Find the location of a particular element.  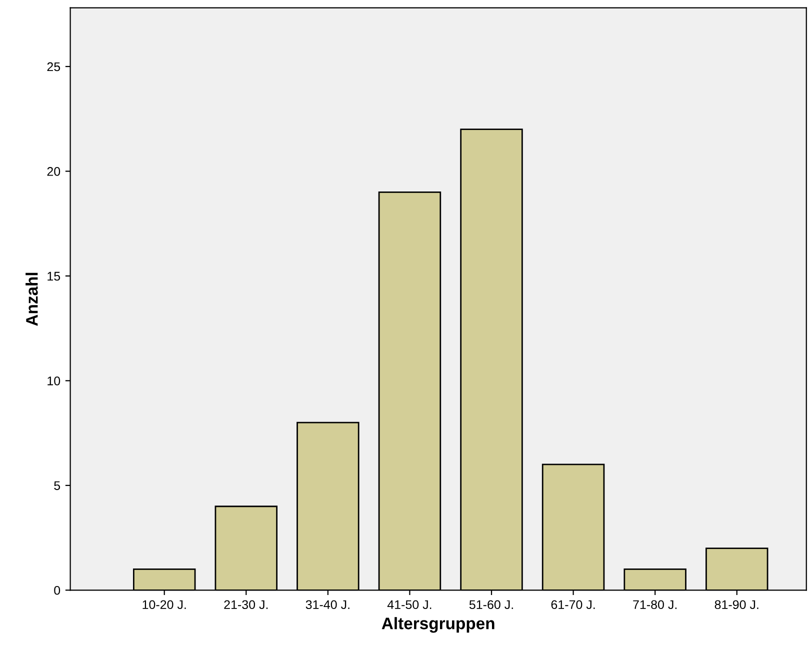

y-tick-label: 25 is located at coordinates (53, 67).